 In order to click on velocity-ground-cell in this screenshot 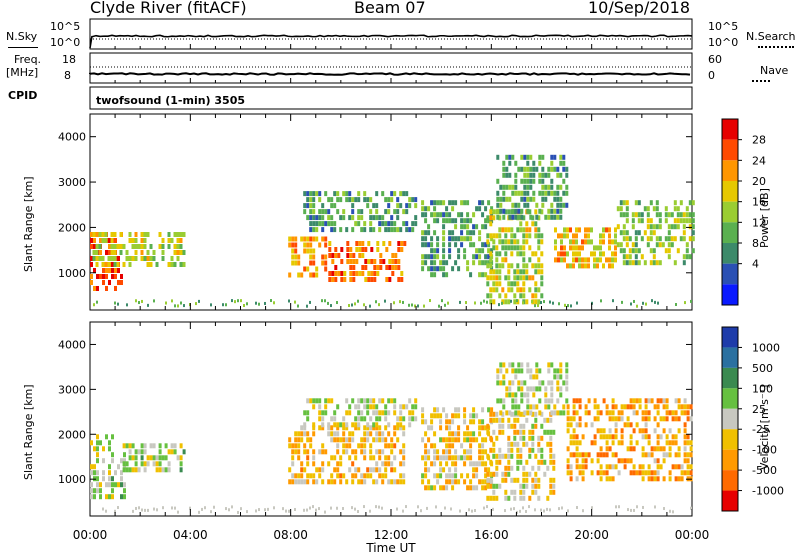, I will do `click(637, 507)`.